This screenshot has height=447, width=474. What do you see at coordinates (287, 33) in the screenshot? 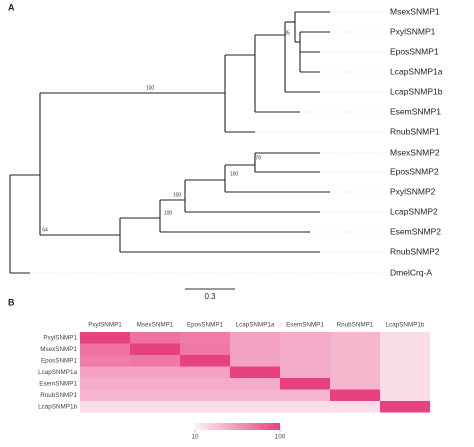
I see `bootstrap-label: 85` at bounding box center [287, 33].